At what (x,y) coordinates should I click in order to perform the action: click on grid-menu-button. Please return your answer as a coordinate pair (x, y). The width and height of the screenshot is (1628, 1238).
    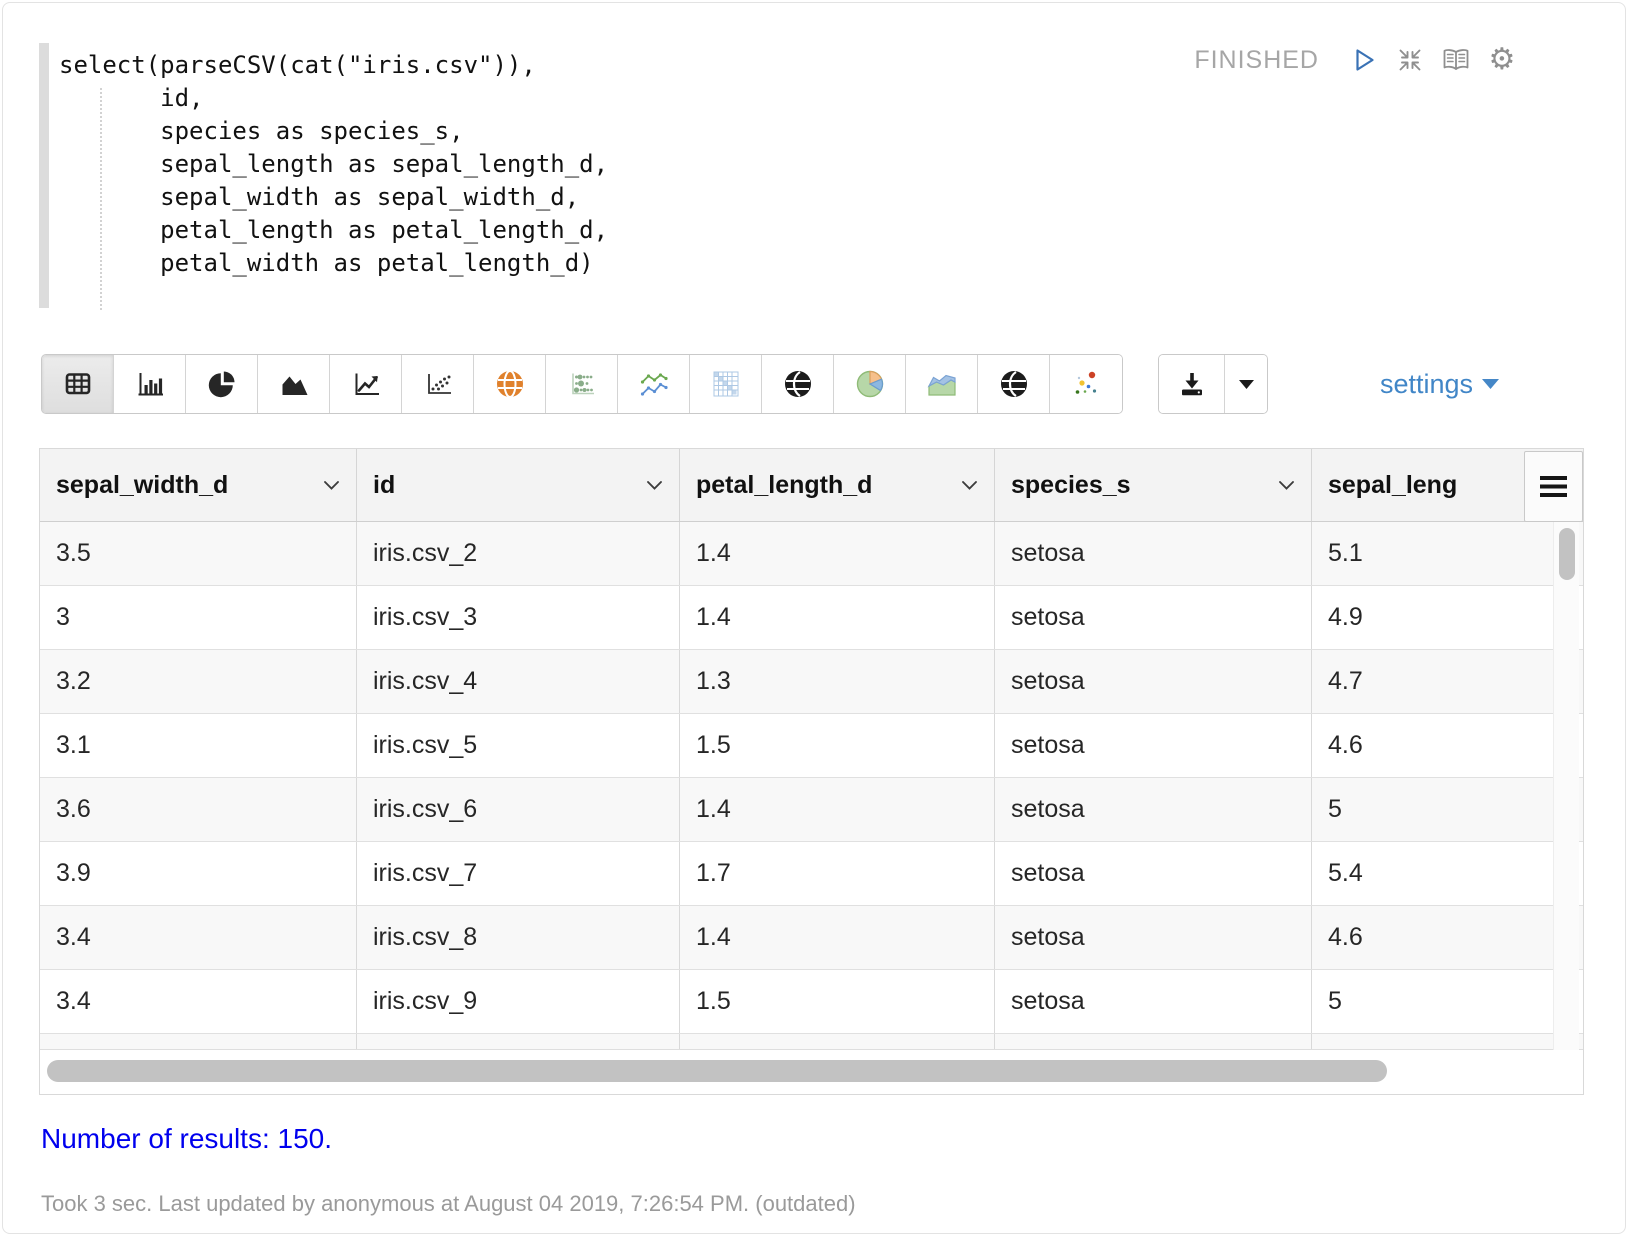
    Looking at the image, I should click on (1553, 486).